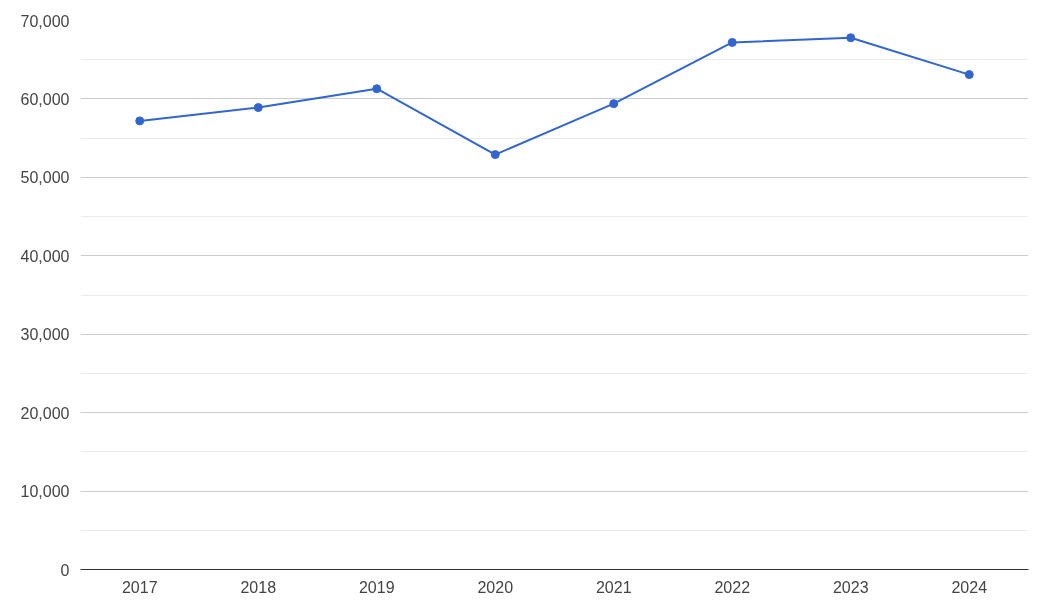  What do you see at coordinates (45, 335) in the screenshot?
I see `y-tick-label: 30,000` at bounding box center [45, 335].